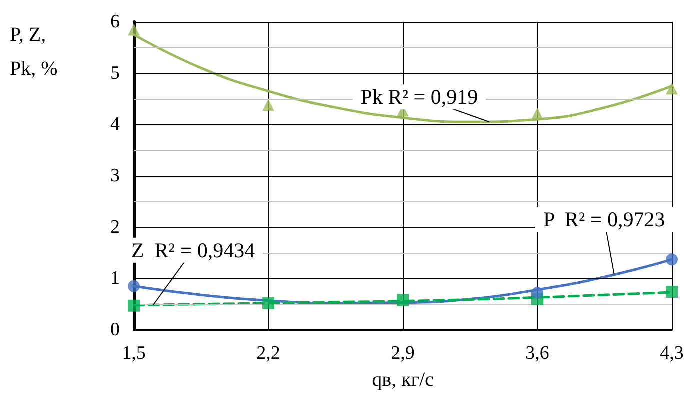  What do you see at coordinates (34, 52) in the screenshot?
I see `y-axis-title: P, Z, Pk, %` at bounding box center [34, 52].